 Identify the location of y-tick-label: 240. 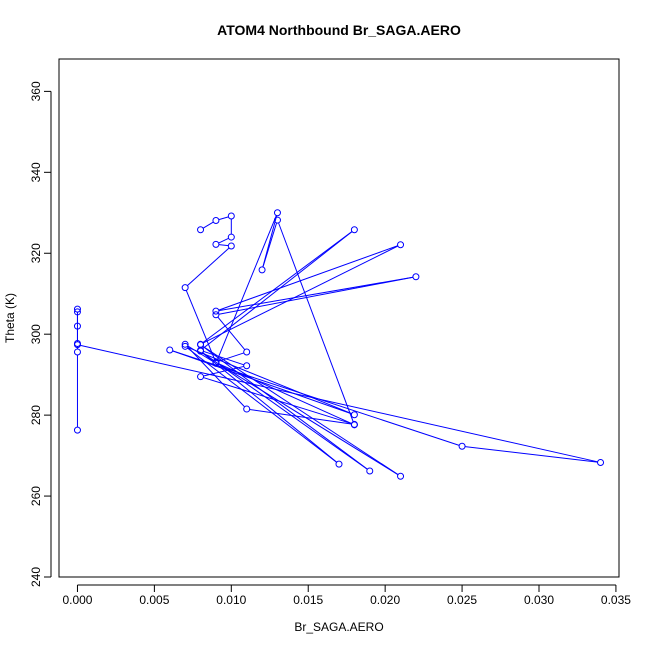
(36, 577).